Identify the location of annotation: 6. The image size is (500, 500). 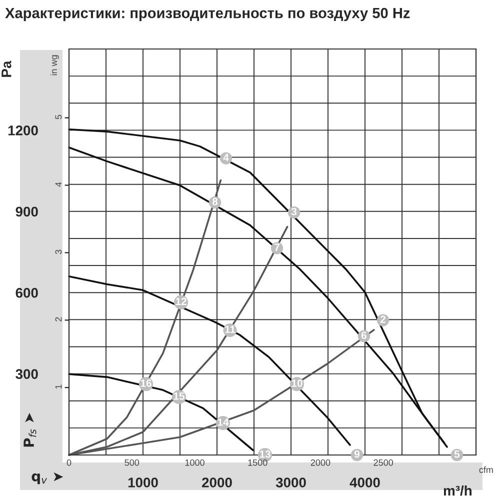
(363, 335).